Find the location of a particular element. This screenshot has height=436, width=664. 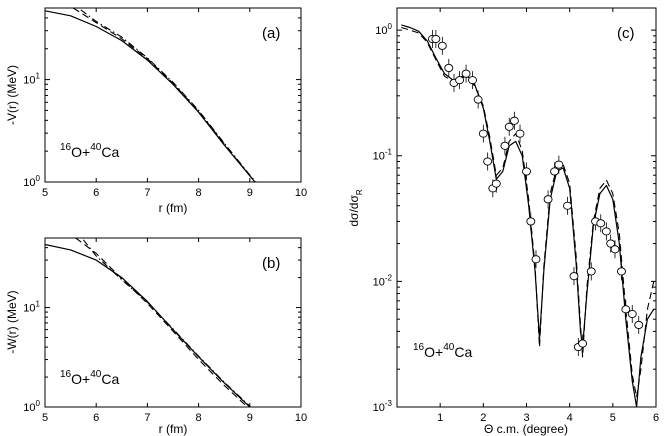

panel-a-curves is located at coordinates (151, 95).